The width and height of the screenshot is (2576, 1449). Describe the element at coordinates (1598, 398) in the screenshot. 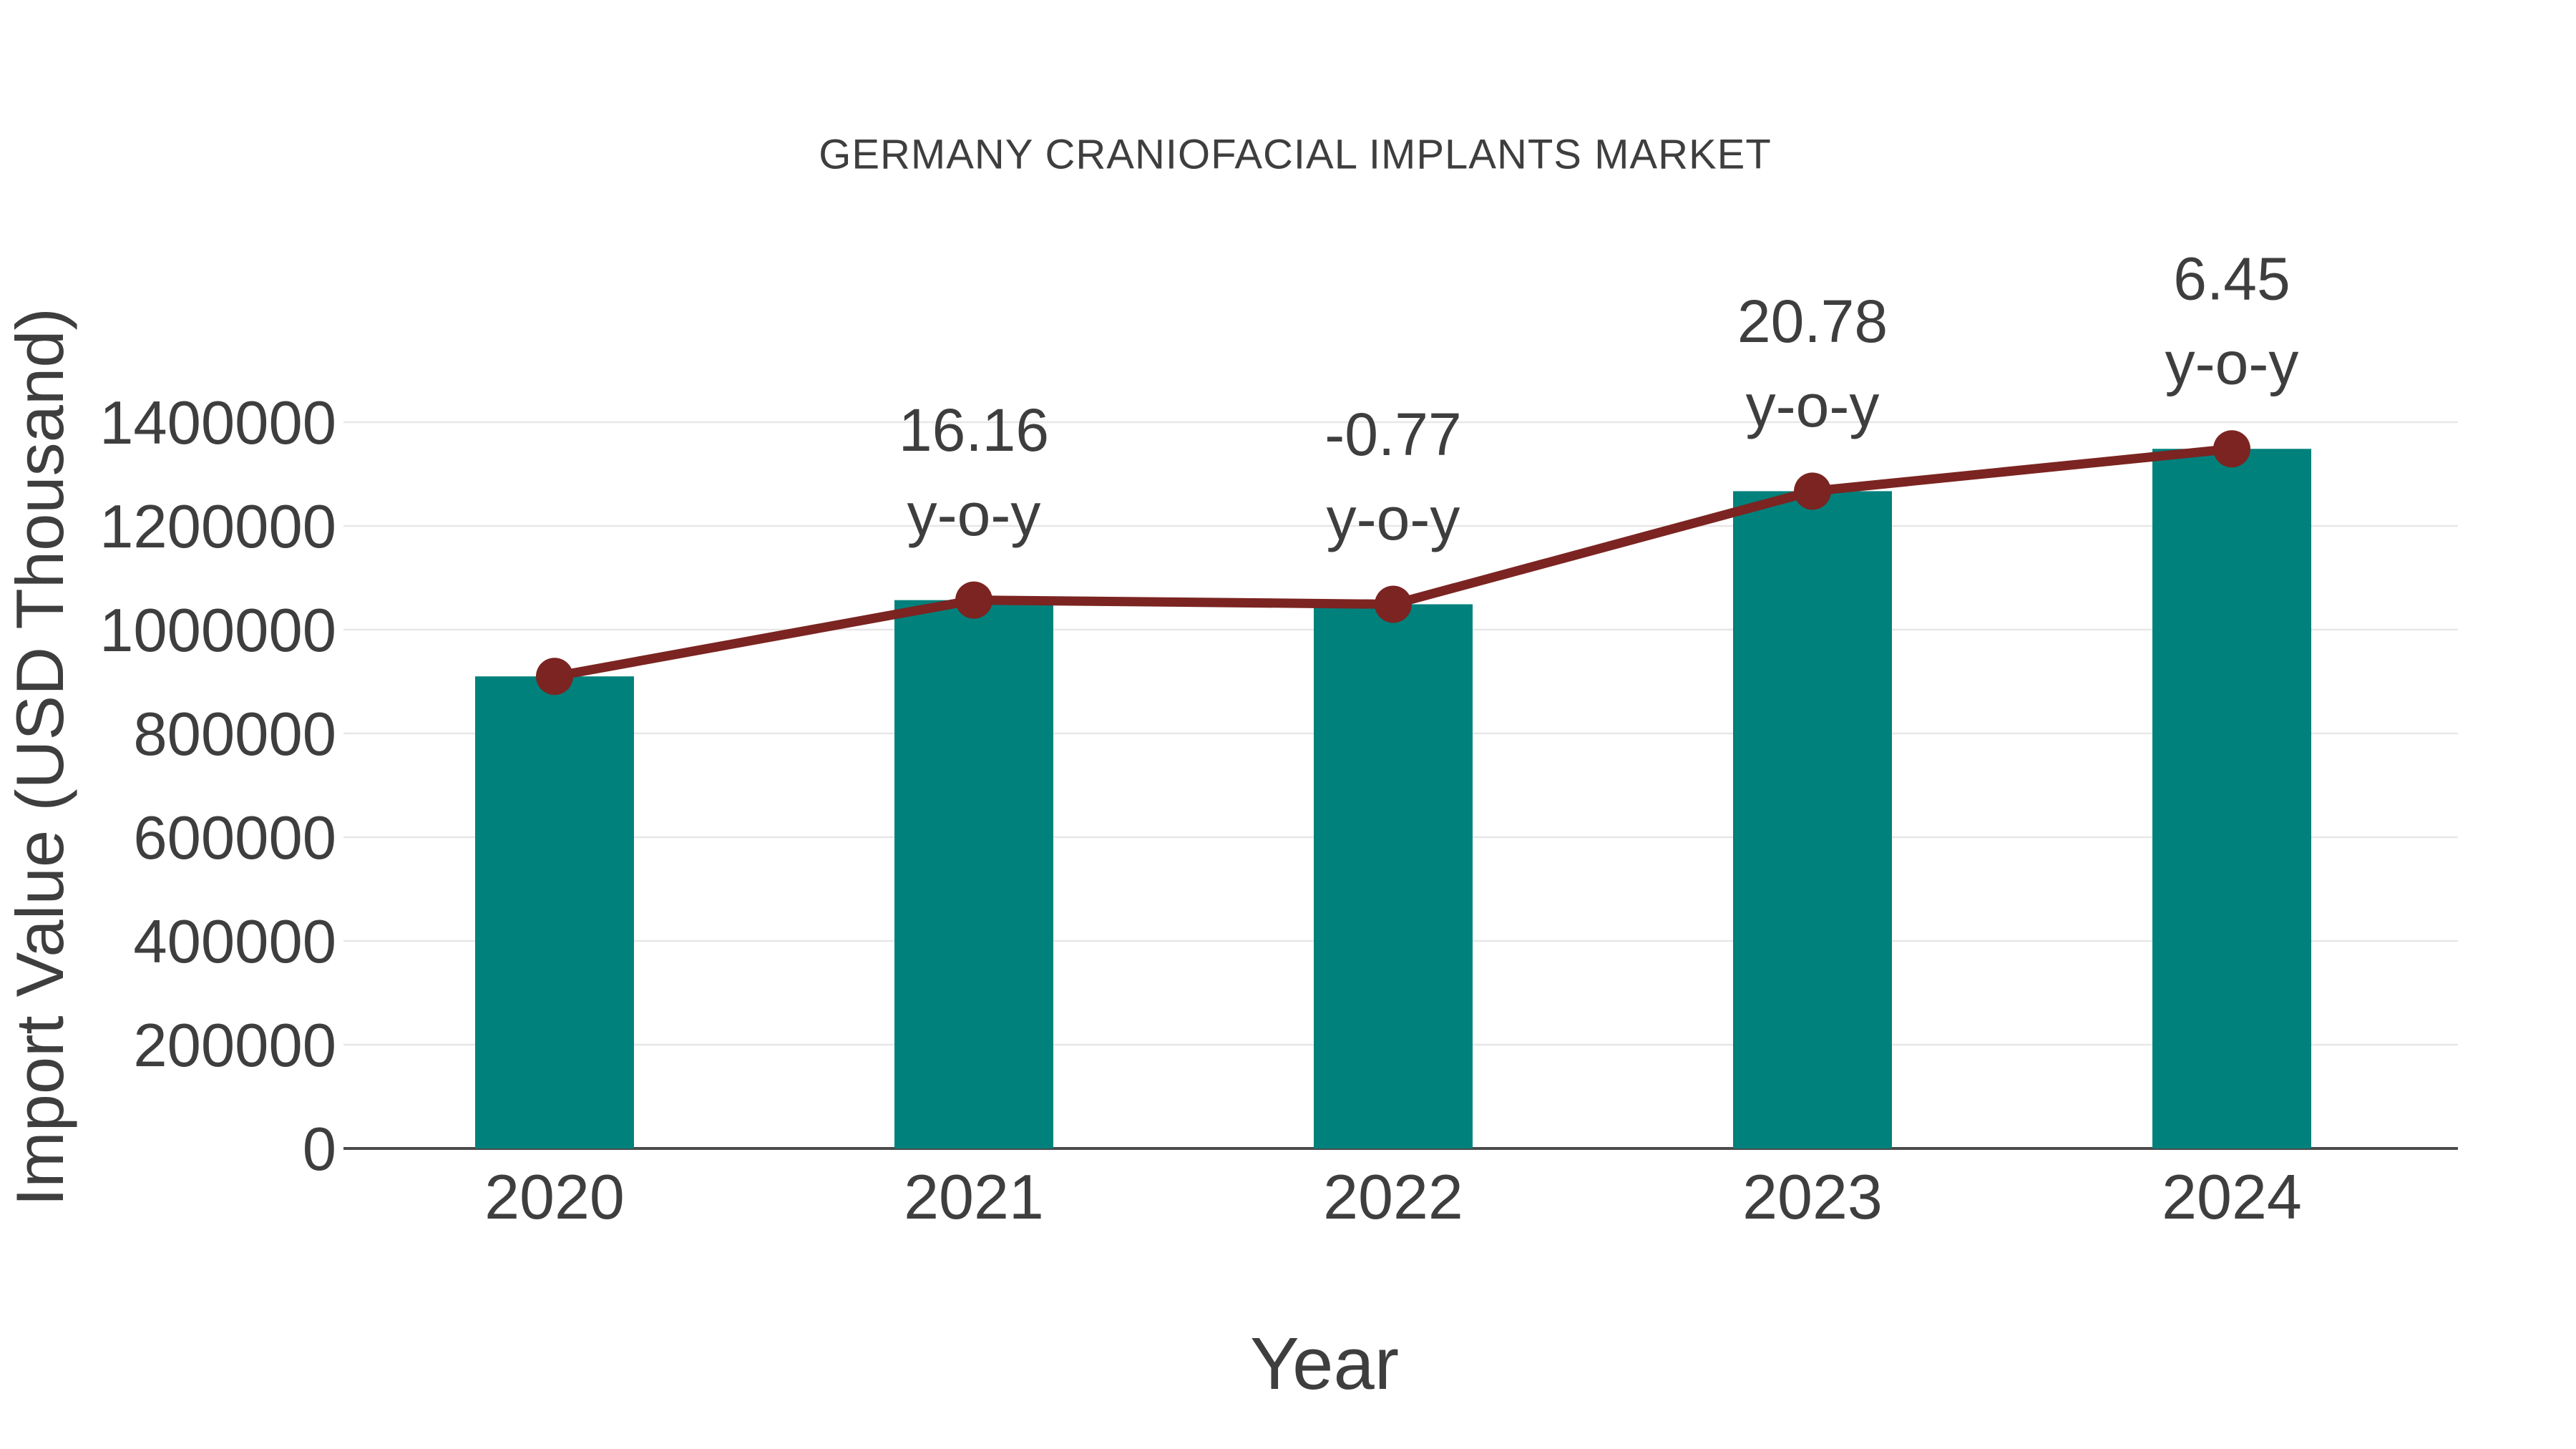

I see `annotations-layer: 16.16 y-o-y -0.77 y-o-y 20.78 y-o-y 6.45 y-o-y` at that location.